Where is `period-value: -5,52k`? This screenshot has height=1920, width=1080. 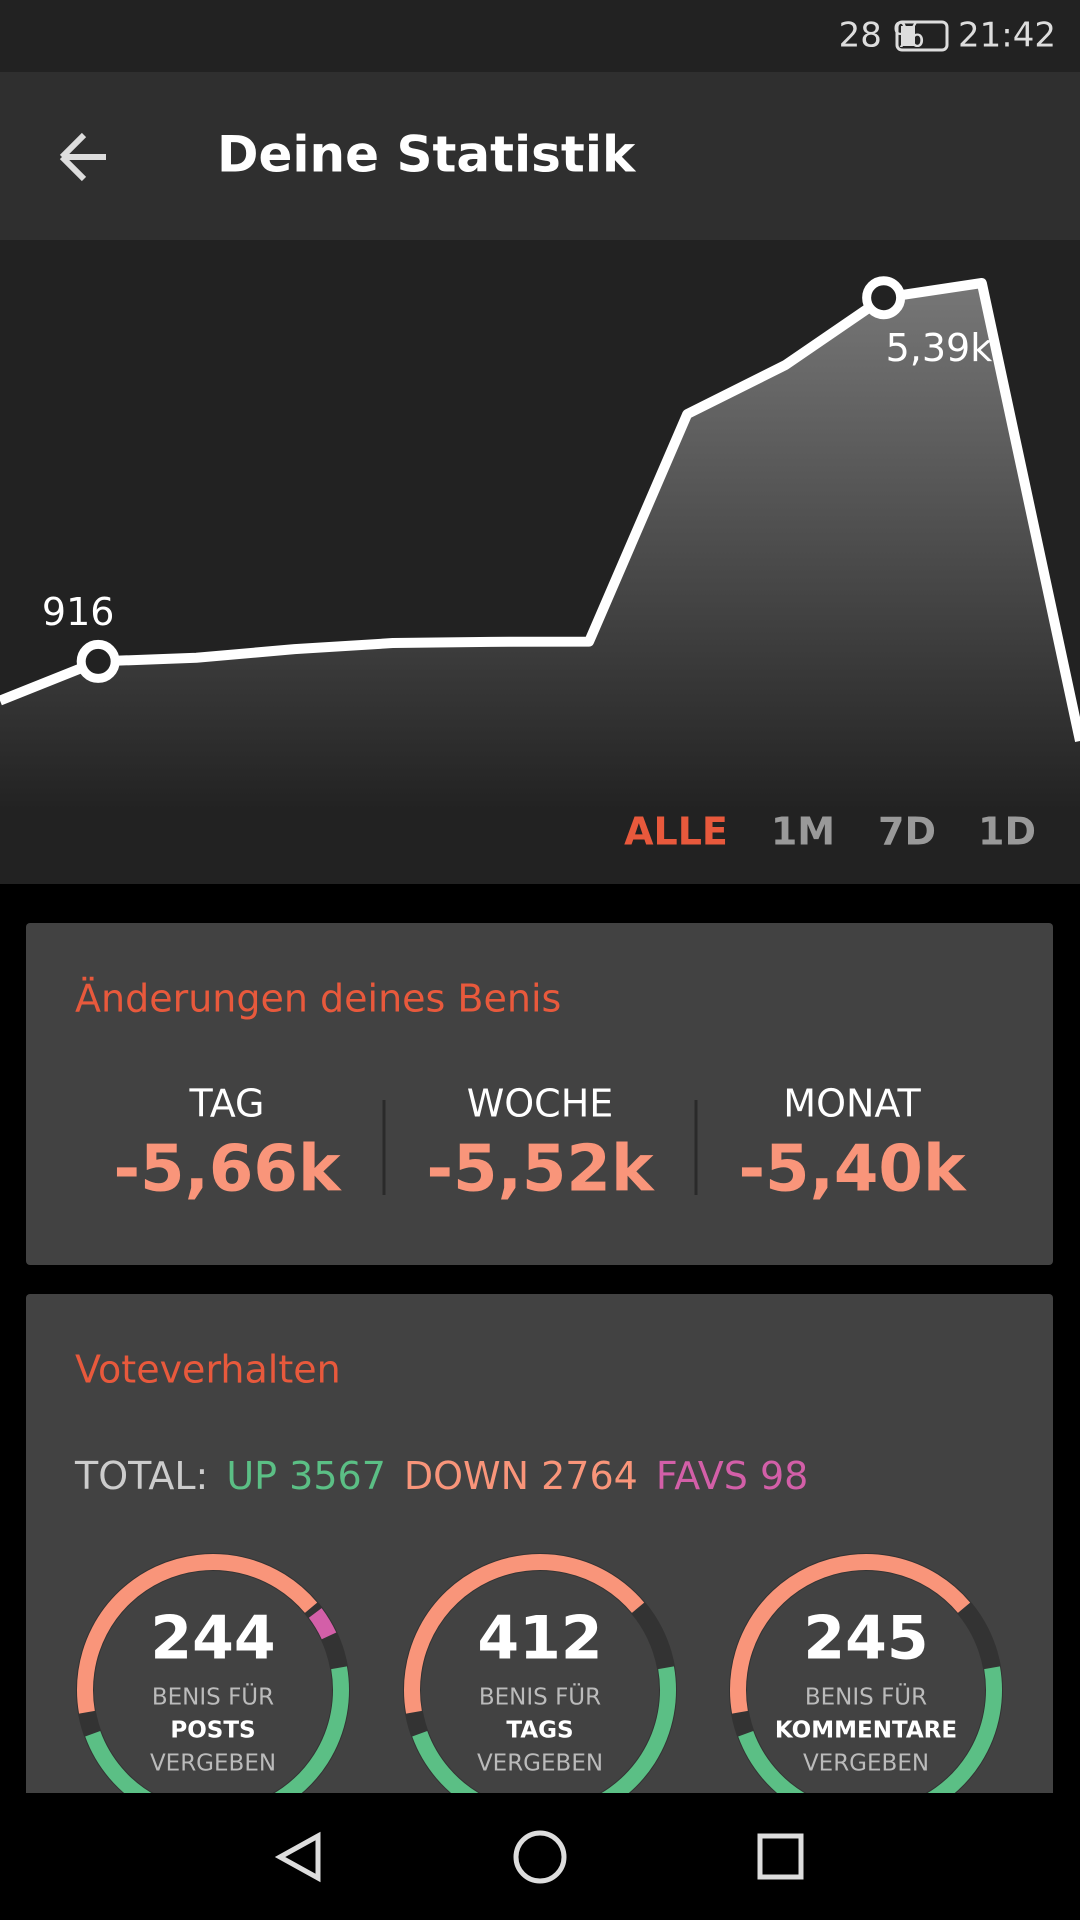
period-value: -5,52k is located at coordinates (540, 1170).